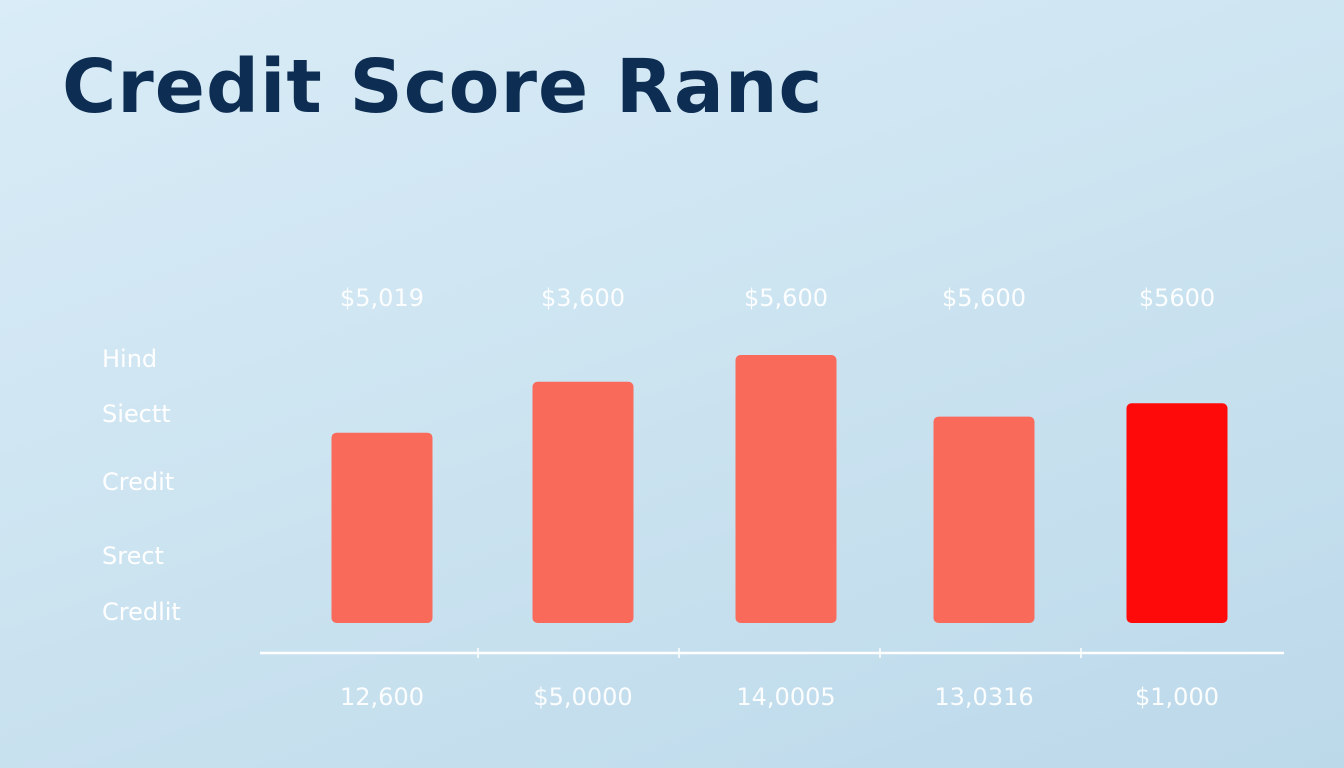 This screenshot has width=1344, height=768. Describe the element at coordinates (136, 414) in the screenshot. I see `row-label: Siectt` at that location.